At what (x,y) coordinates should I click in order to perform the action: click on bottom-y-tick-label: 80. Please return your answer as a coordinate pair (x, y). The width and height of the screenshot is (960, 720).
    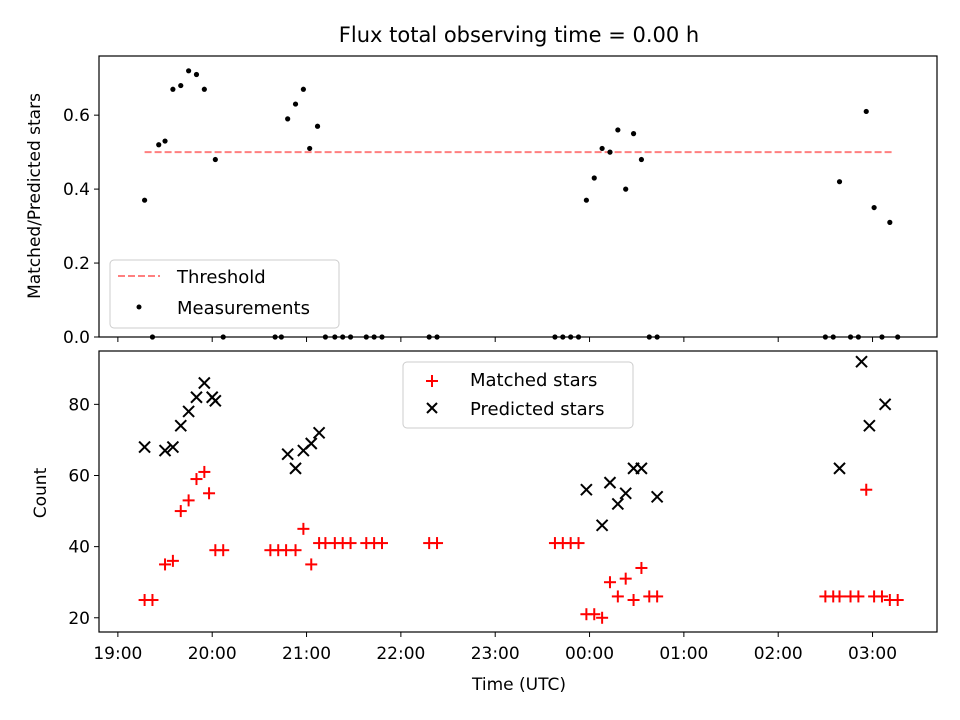
    Looking at the image, I should click on (79, 405).